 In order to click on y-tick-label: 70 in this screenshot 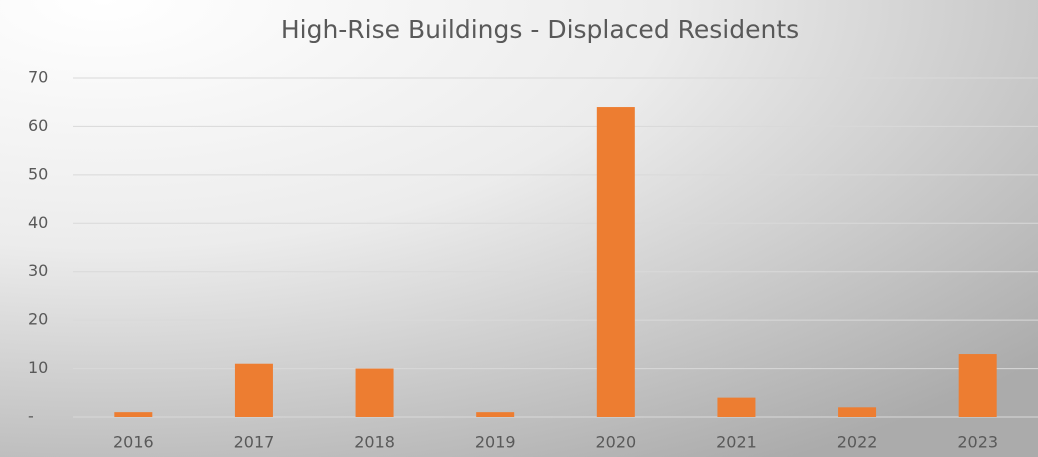, I will do `click(38, 77)`.